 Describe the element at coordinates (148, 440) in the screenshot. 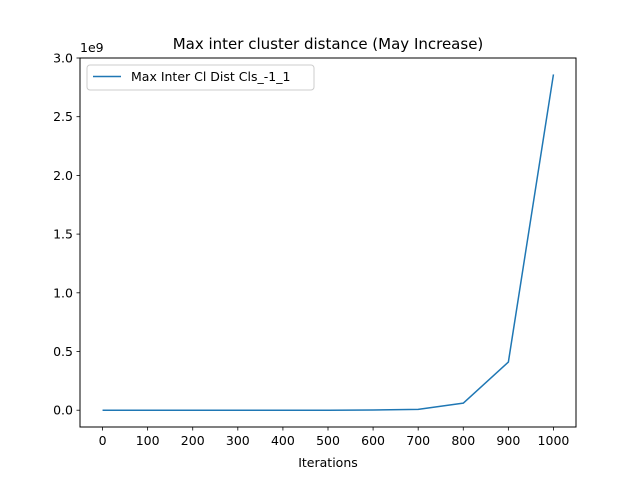

I see `x-tick-label: 100` at that location.